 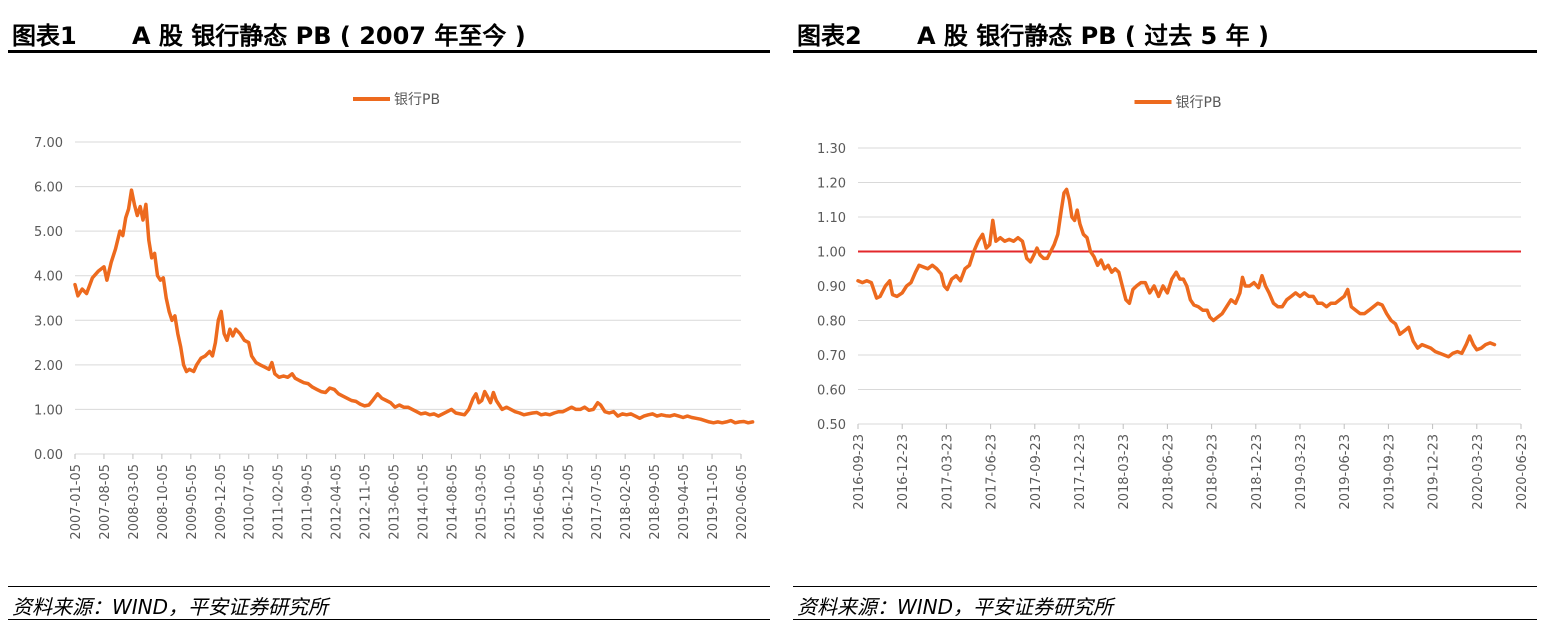 I want to click on y-tick-label: 2.00, so click(x=48, y=366).